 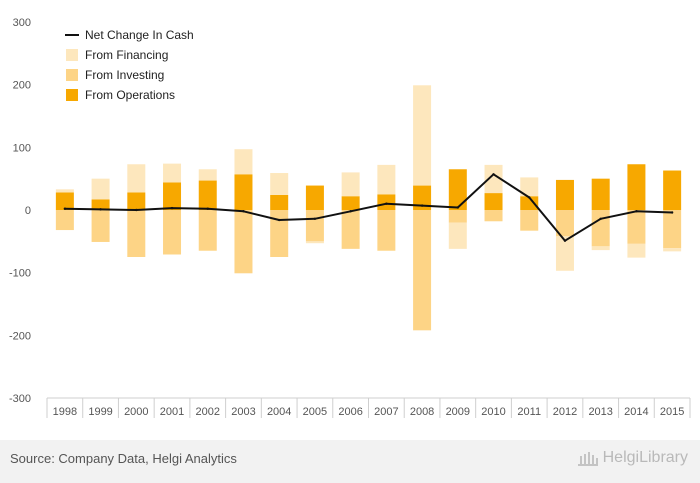 I want to click on y-tick-label: -200, so click(x=20, y=336).